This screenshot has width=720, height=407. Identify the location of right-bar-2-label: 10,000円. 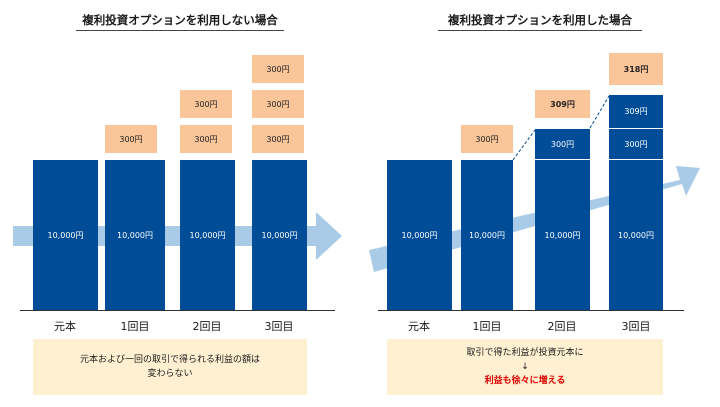
(562, 235).